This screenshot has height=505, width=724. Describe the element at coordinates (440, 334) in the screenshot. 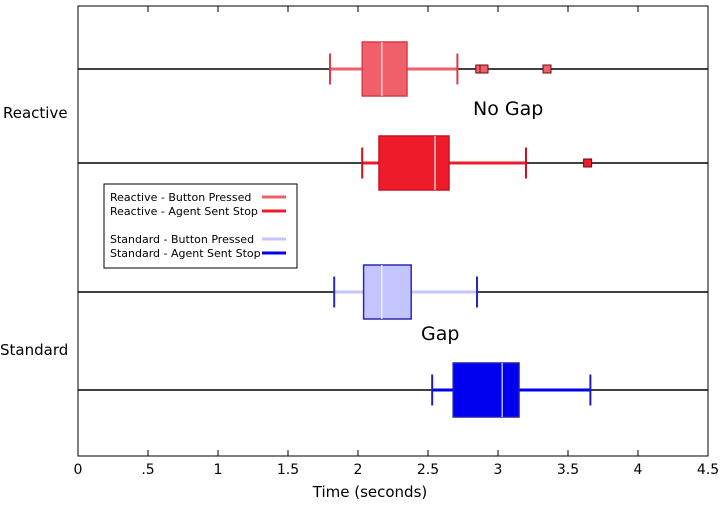

I see `annotation-gap: Gap` at that location.